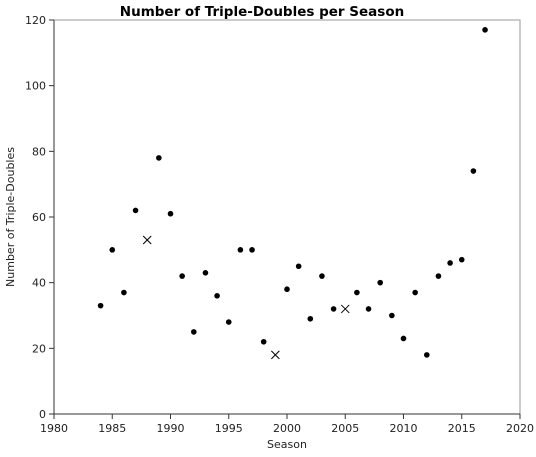  What do you see at coordinates (112, 428) in the screenshot?
I see `x-tick-label: 1985` at bounding box center [112, 428].